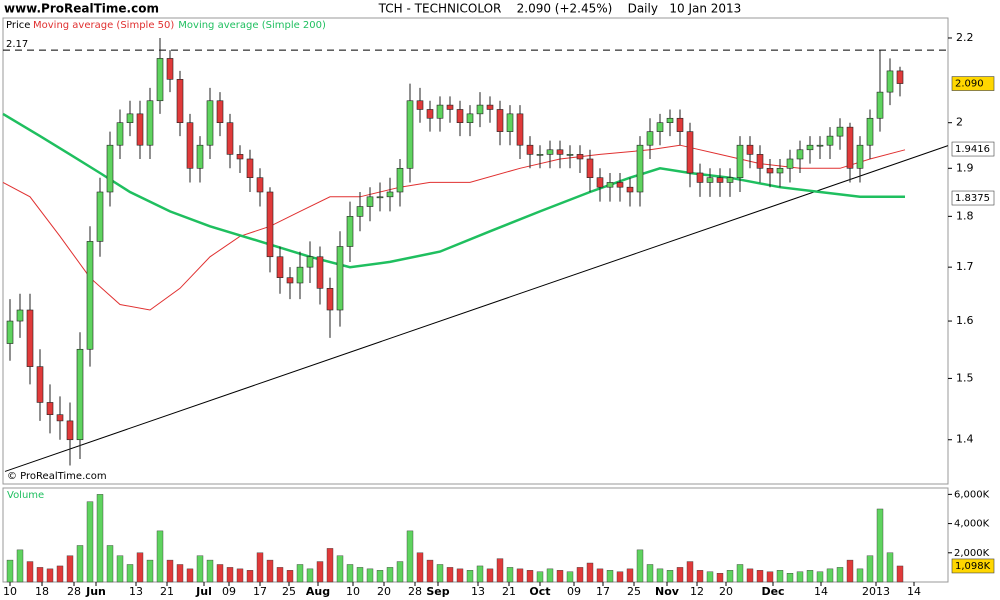 The image size is (1000, 600). I want to click on x-tick-label: 25, so click(289, 591).